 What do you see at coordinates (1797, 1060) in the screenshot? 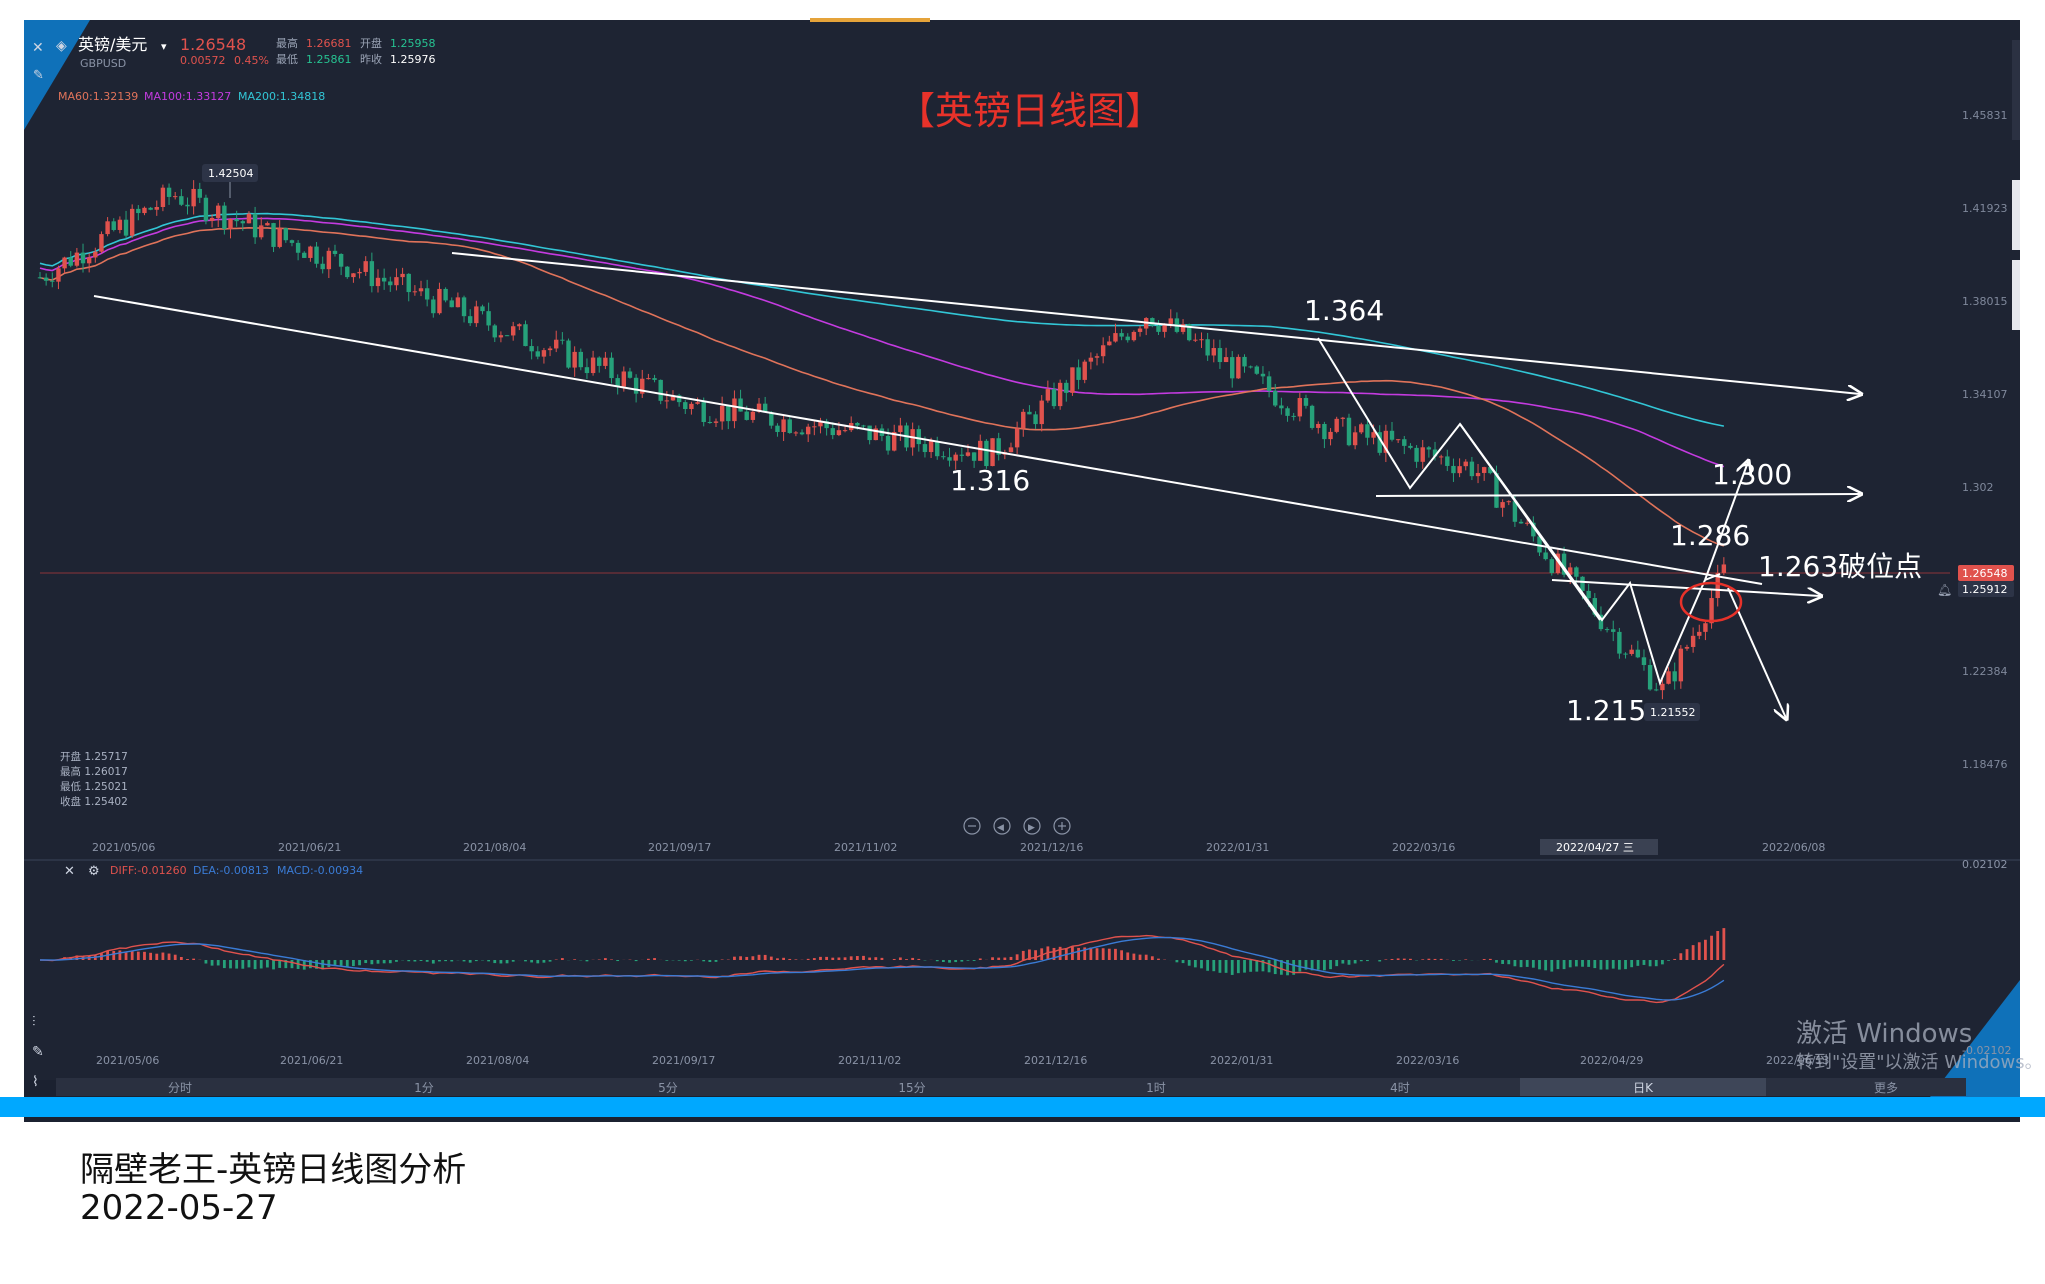
I see `macd-x-tick: 2022/06/13` at bounding box center [1797, 1060].